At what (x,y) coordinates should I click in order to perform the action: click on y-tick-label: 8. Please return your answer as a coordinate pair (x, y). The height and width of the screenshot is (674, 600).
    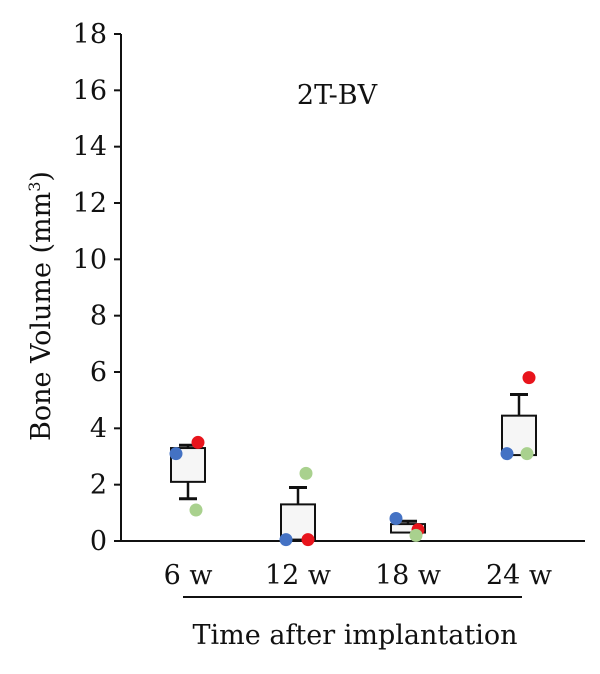
    Looking at the image, I should click on (98, 316).